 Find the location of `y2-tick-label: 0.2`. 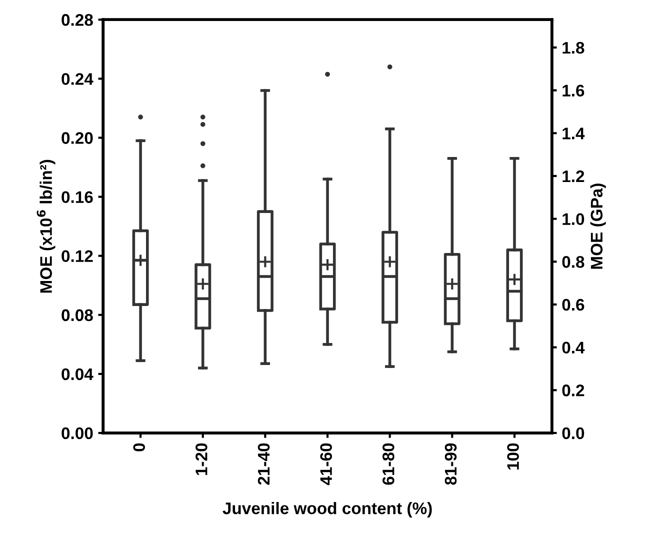

y2-tick-label: 0.2 is located at coordinates (573, 390).